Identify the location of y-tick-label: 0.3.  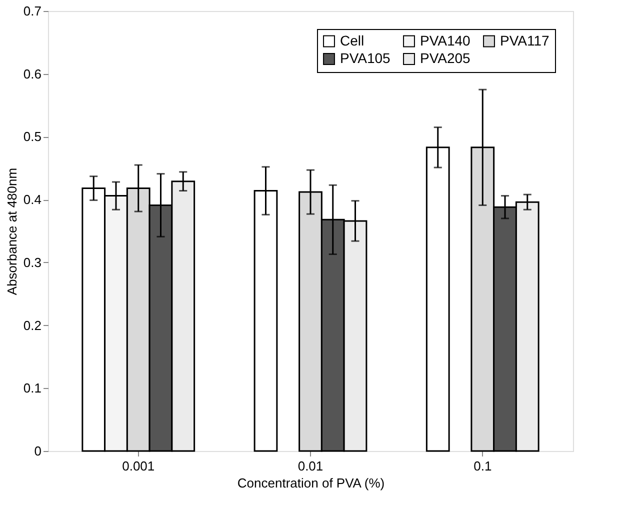
(32, 262).